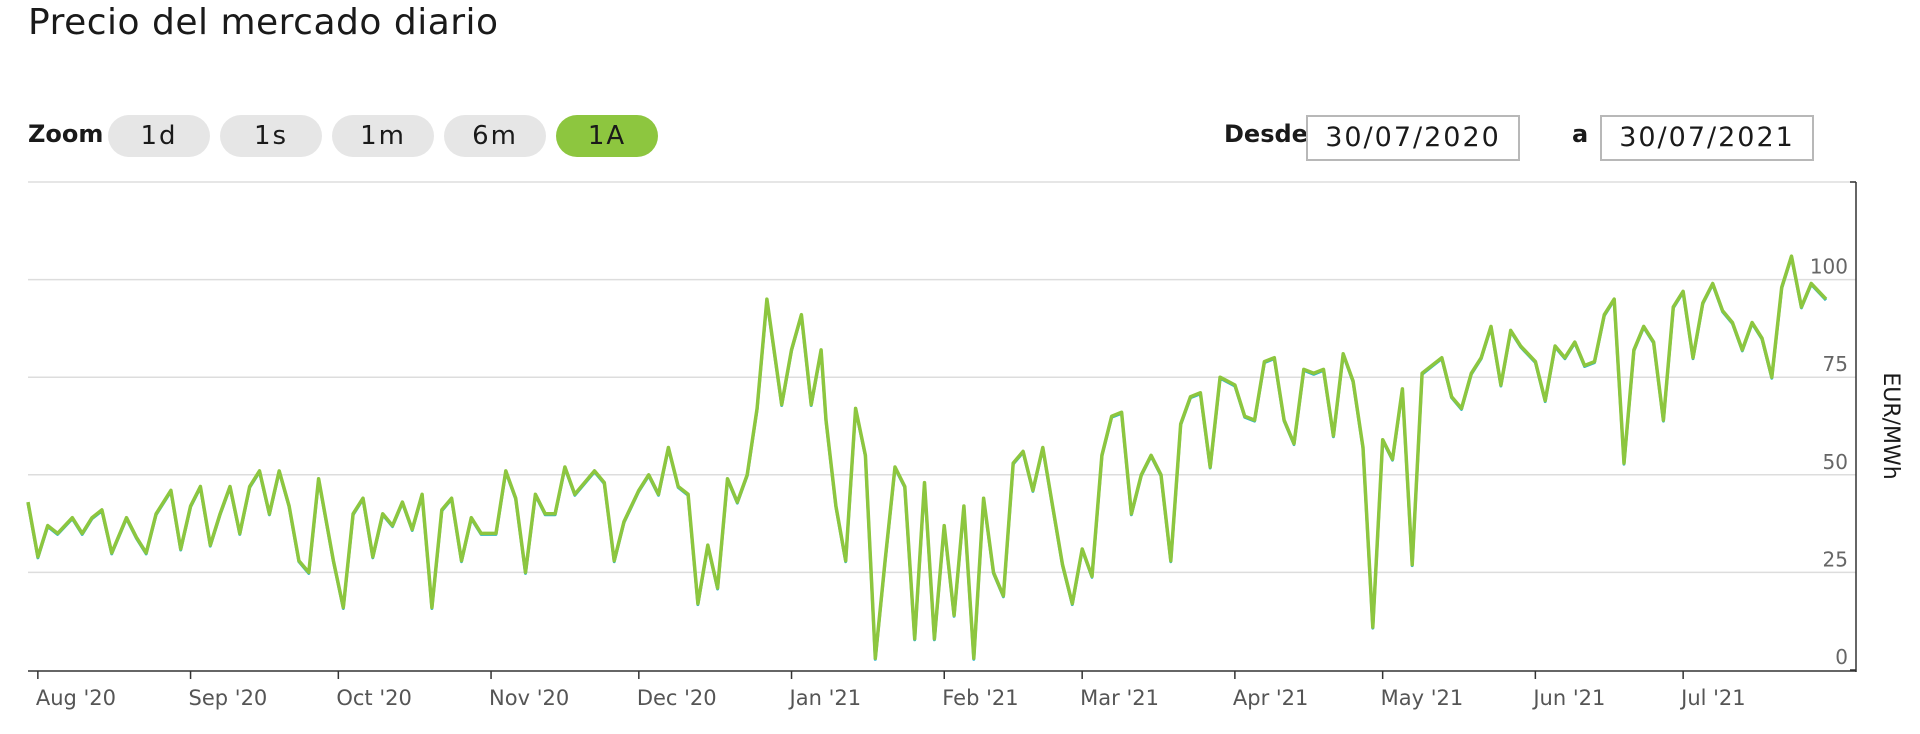  I want to click on x-tick-label: Mar '21, so click(1119, 698).